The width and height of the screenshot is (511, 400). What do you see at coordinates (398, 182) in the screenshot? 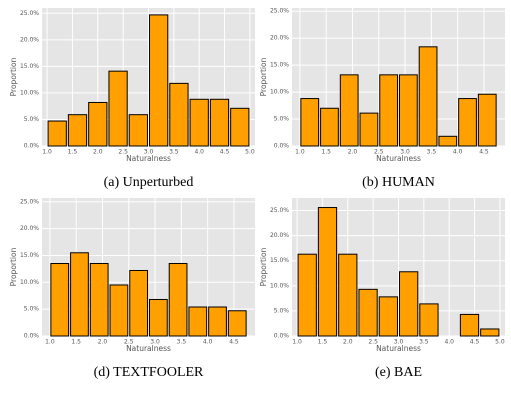
I see `caption: (b) HUMAN` at bounding box center [398, 182].